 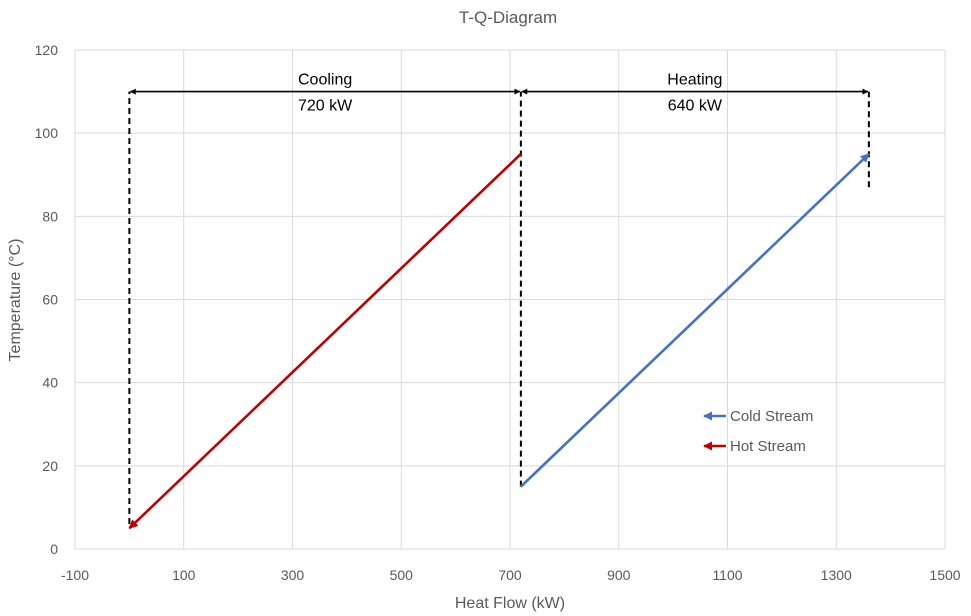 What do you see at coordinates (47, 133) in the screenshot?
I see `y-tick-label: 100` at bounding box center [47, 133].